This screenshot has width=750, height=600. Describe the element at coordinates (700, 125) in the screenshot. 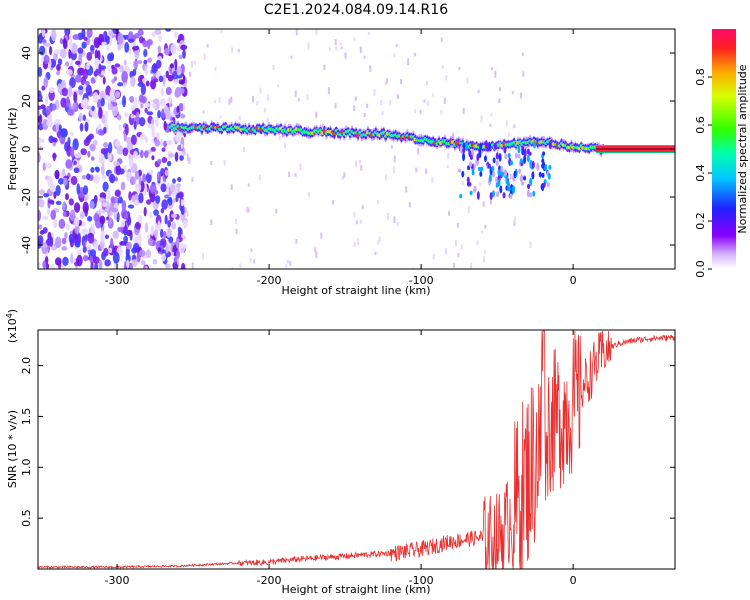

I see `colorbar-tick-label: 0.6` at that location.